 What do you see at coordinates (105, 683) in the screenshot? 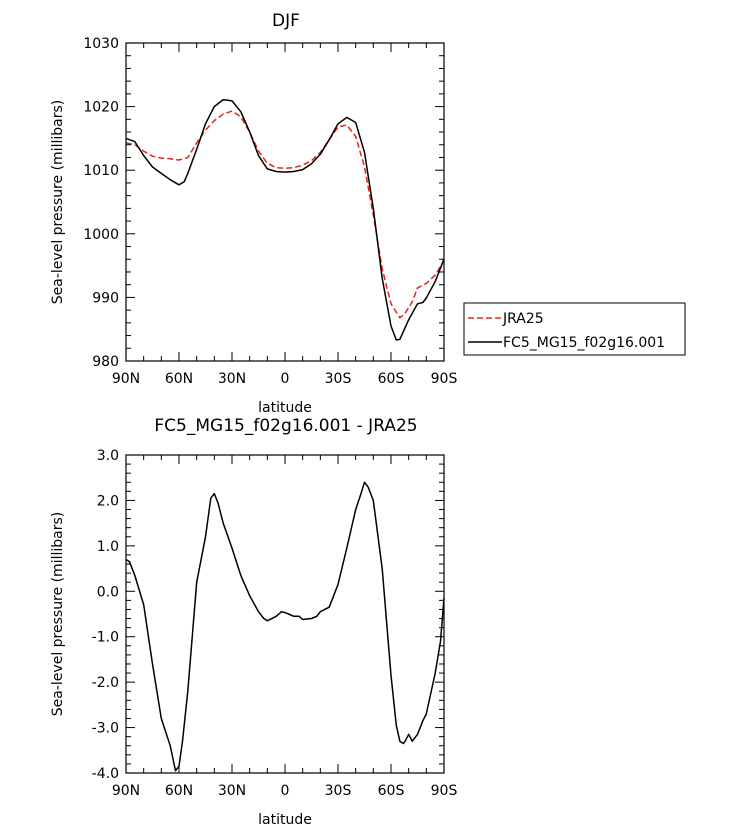
I see `y-tick-label-bottom: -2.0` at bounding box center [105, 683].